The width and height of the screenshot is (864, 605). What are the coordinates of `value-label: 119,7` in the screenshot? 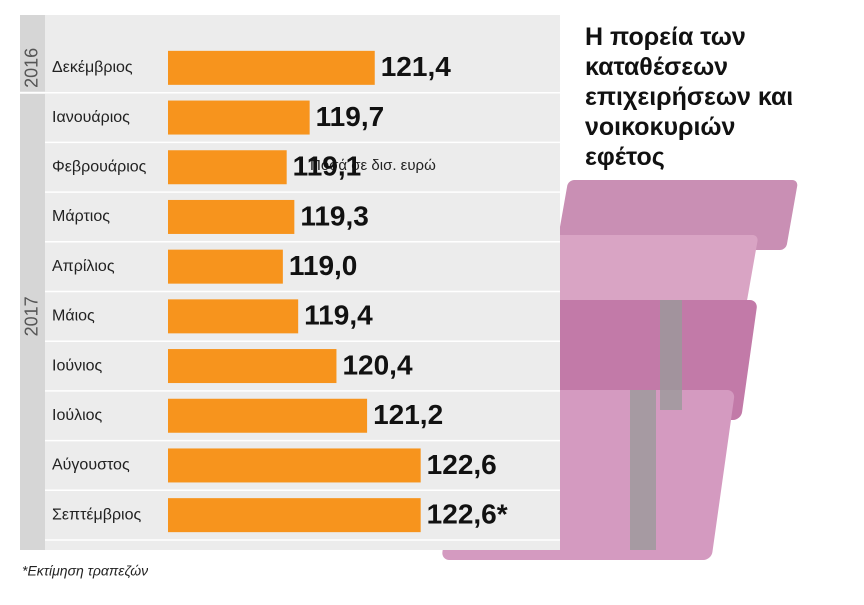 It's located at (350, 116).